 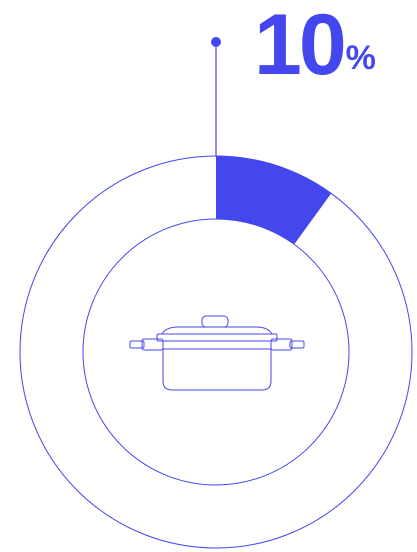 I want to click on percentage-unit: %, so click(x=360, y=58).